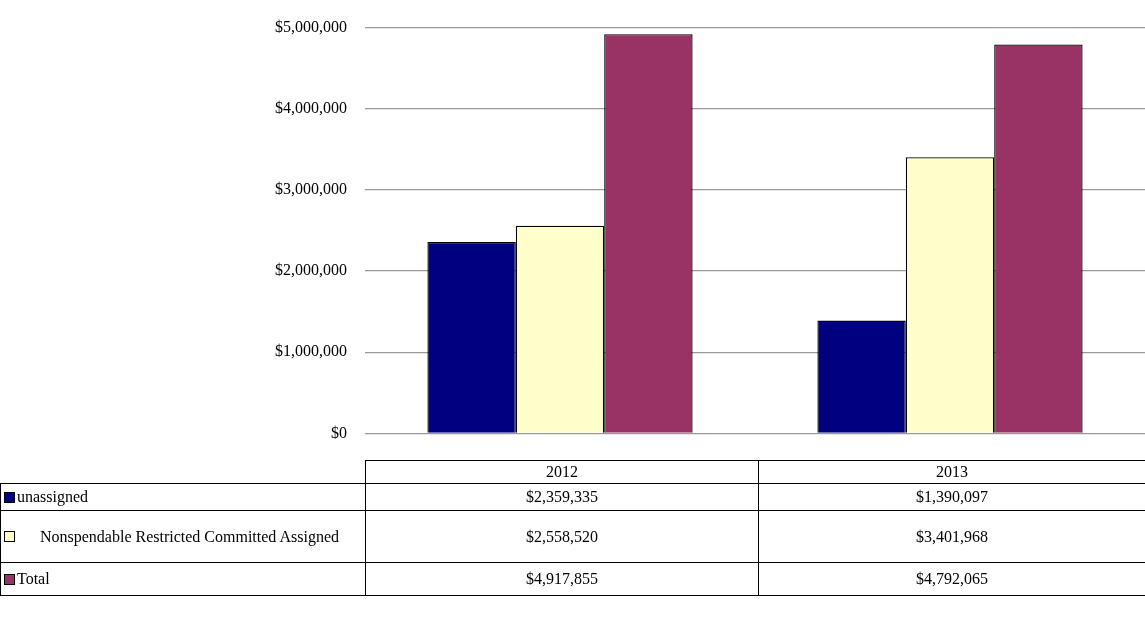 Image resolution: width=1145 pixels, height=623 pixels. Describe the element at coordinates (53, 497) in the screenshot. I see `legend-label: unassigned` at that location.